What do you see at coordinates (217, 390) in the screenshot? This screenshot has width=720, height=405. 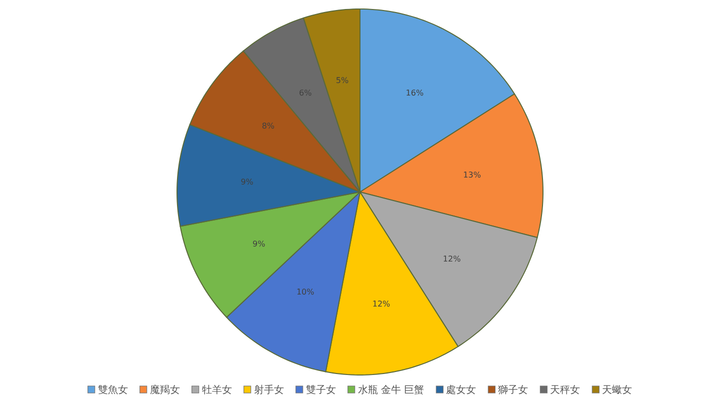 I see `legend-label: 牡羊女` at bounding box center [217, 390].